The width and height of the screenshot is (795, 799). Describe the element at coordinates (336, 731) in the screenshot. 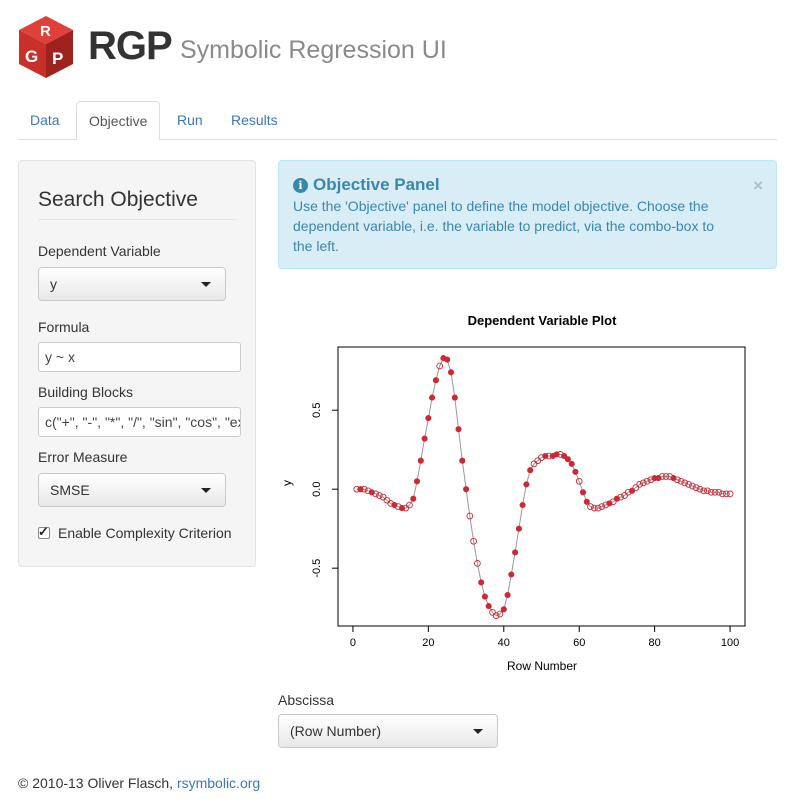

I see `abscissa-value: (Row Number)` at that location.